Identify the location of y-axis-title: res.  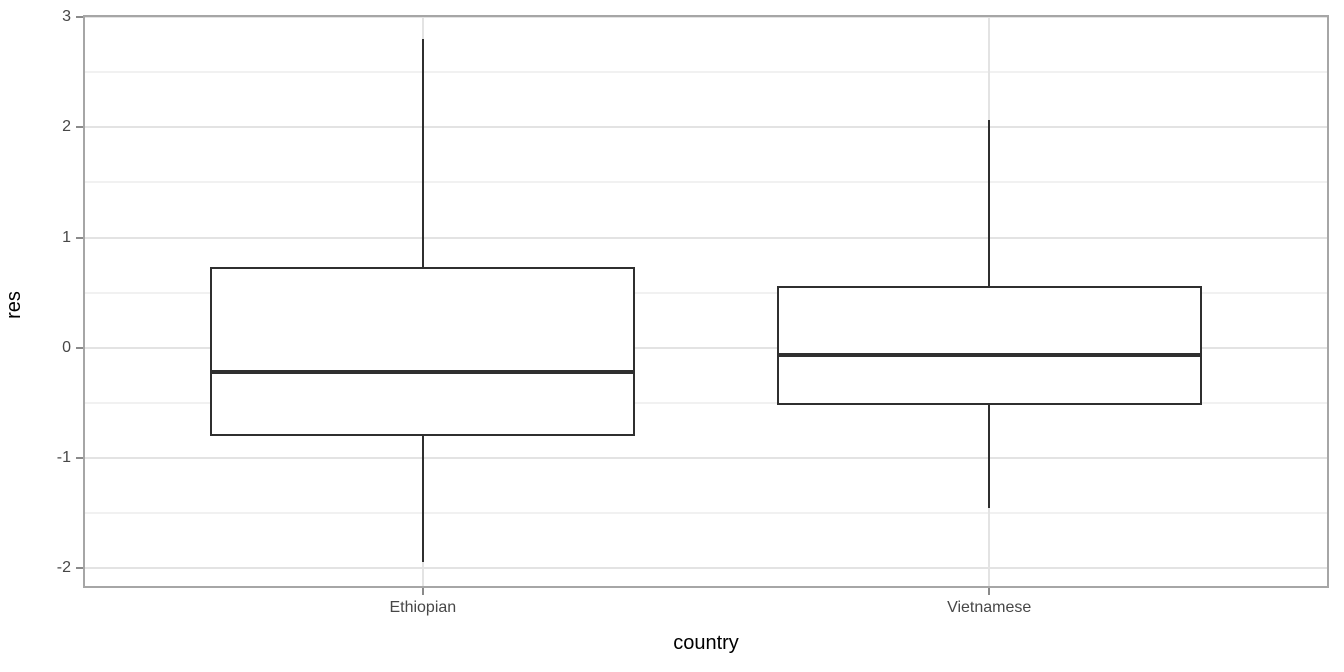
(14, 305).